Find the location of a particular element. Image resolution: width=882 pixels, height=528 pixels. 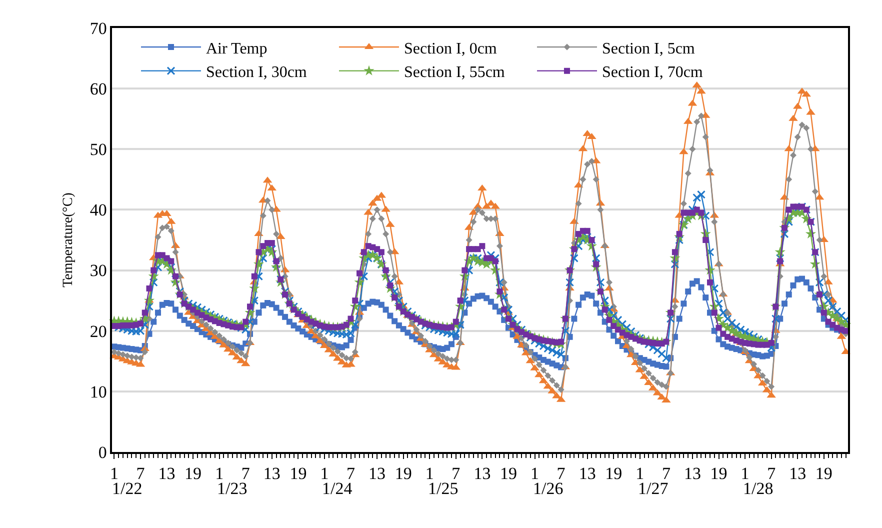

y-tick-label: 70 is located at coordinates (98, 28).